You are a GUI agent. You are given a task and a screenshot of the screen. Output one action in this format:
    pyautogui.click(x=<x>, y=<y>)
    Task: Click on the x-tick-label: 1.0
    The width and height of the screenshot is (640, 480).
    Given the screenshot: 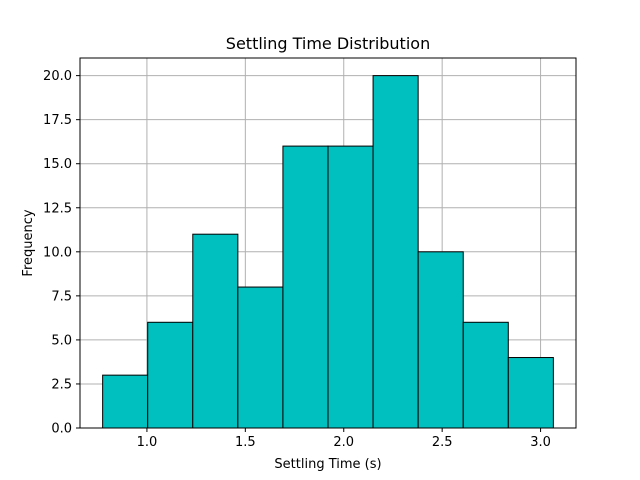 What is the action you would take?
    pyautogui.click(x=147, y=442)
    